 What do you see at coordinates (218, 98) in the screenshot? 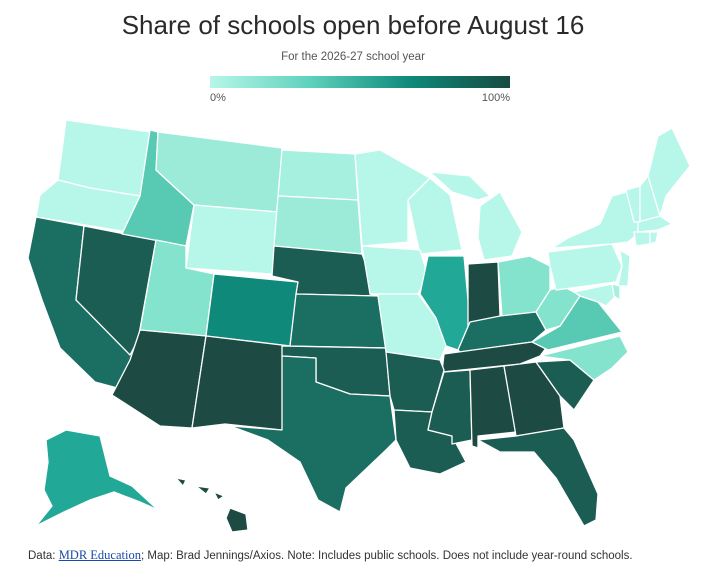
I see `legend-min-label: 0%` at bounding box center [218, 98].